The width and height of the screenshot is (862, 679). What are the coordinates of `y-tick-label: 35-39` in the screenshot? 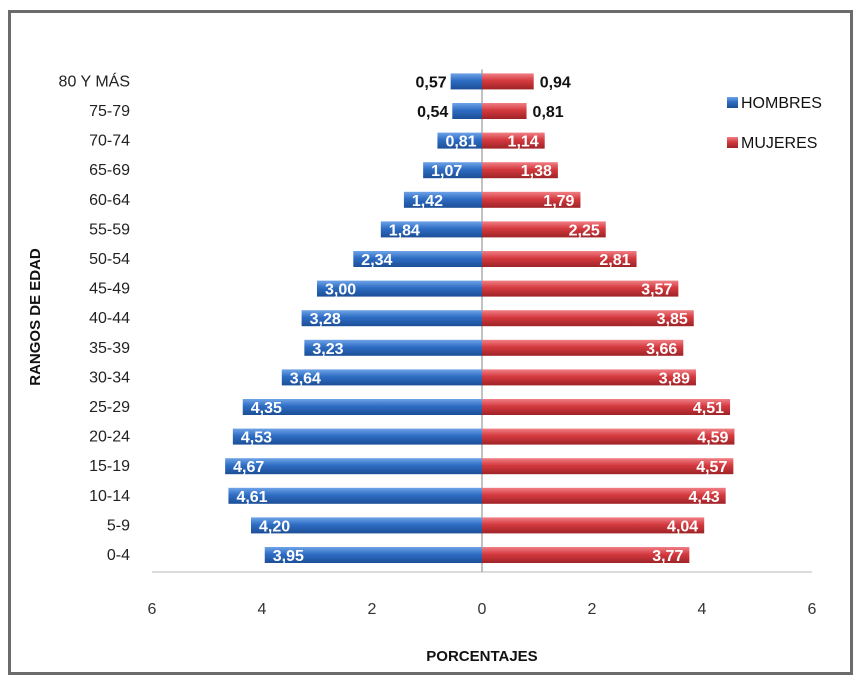 It's located at (109, 348).